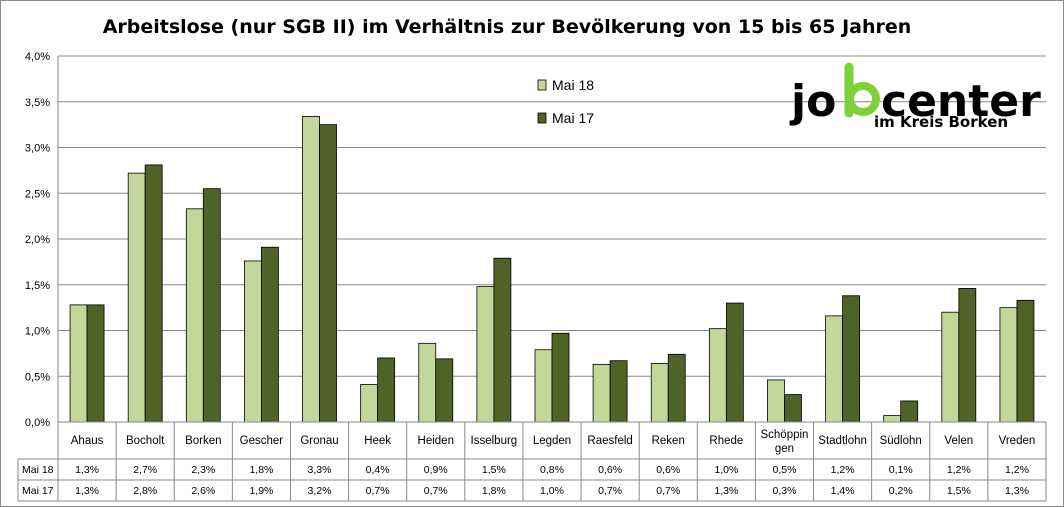  Describe the element at coordinates (262, 441) in the screenshot. I see `category-label: Gescher` at that location.